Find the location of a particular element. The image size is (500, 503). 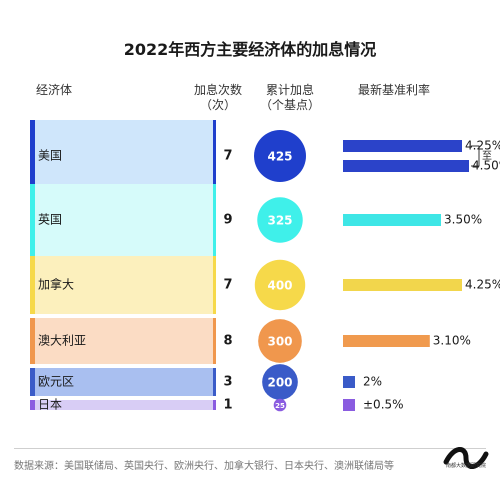

chart-title: 2022年西方主要经济体的加息情况 is located at coordinates (250, 49).